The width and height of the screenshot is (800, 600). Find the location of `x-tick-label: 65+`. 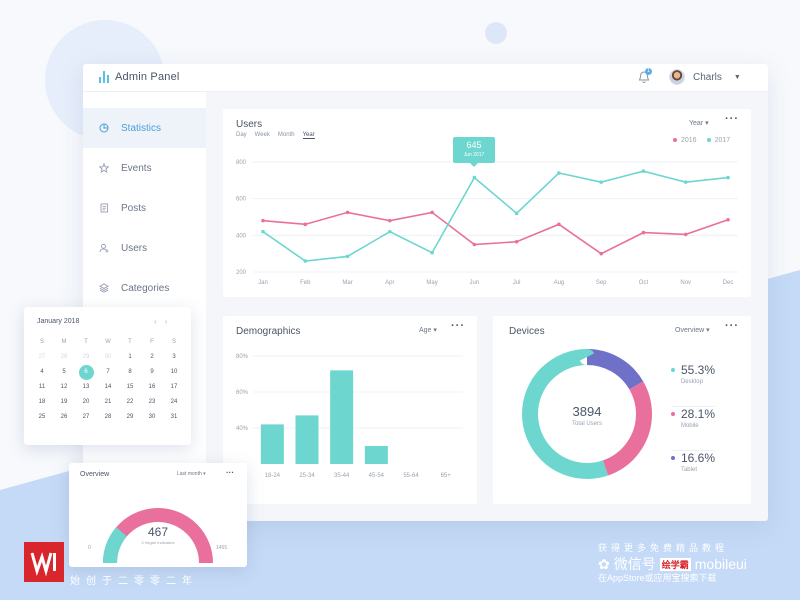

x-tick-label: 65+ is located at coordinates (446, 476).